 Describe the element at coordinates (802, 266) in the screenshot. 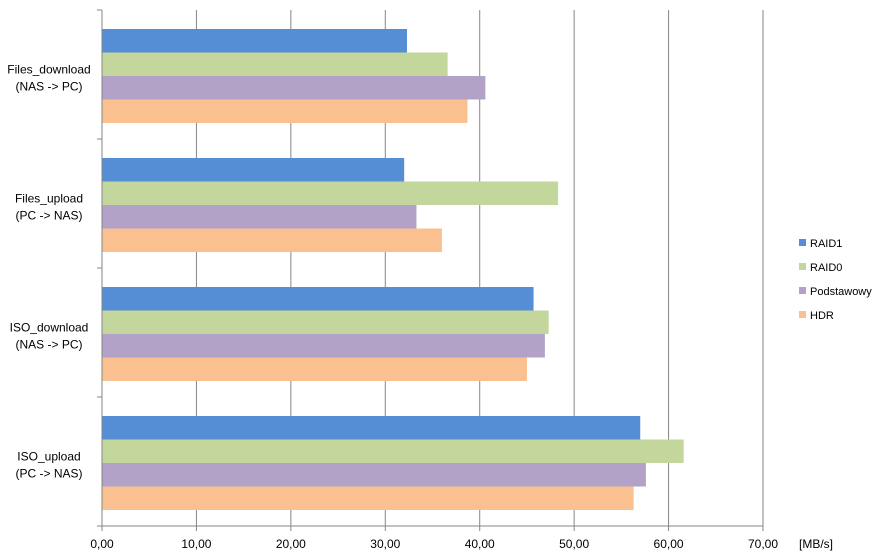

I see `legend-swatch-raid0` at that location.